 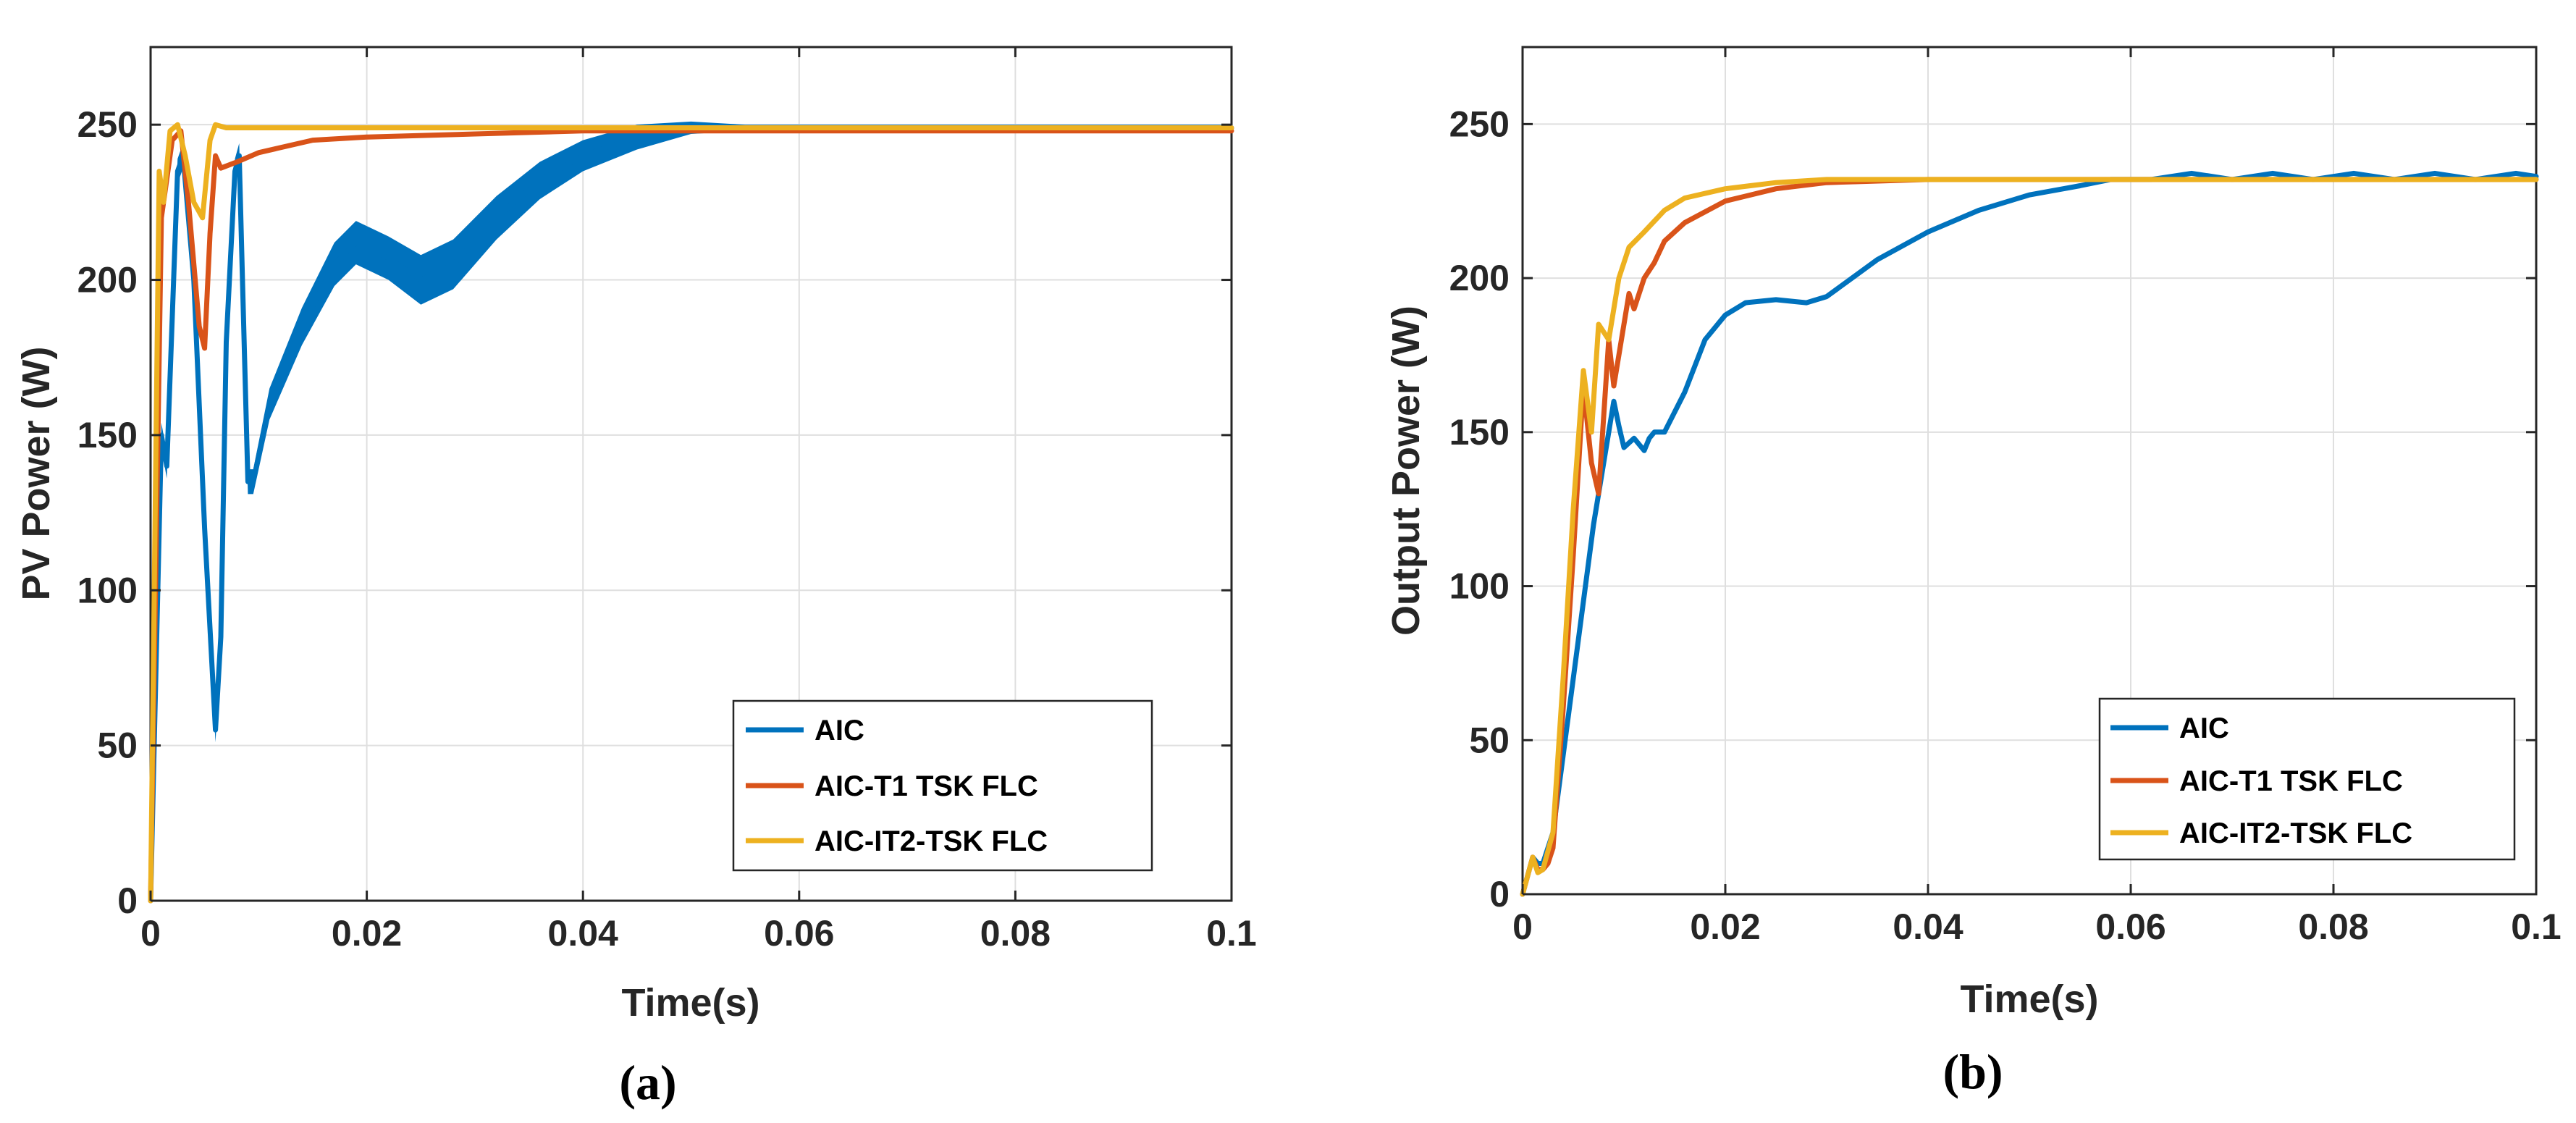 I want to click on y-tick-label-b-1: 50, so click(x=1489, y=740).